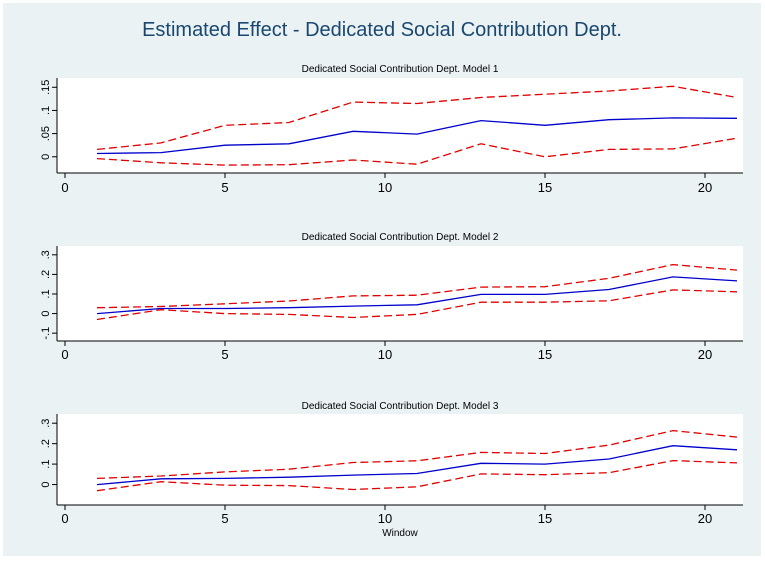 The height and width of the screenshot is (561, 765). I want to click on x-axis-label: Window, so click(400, 533).